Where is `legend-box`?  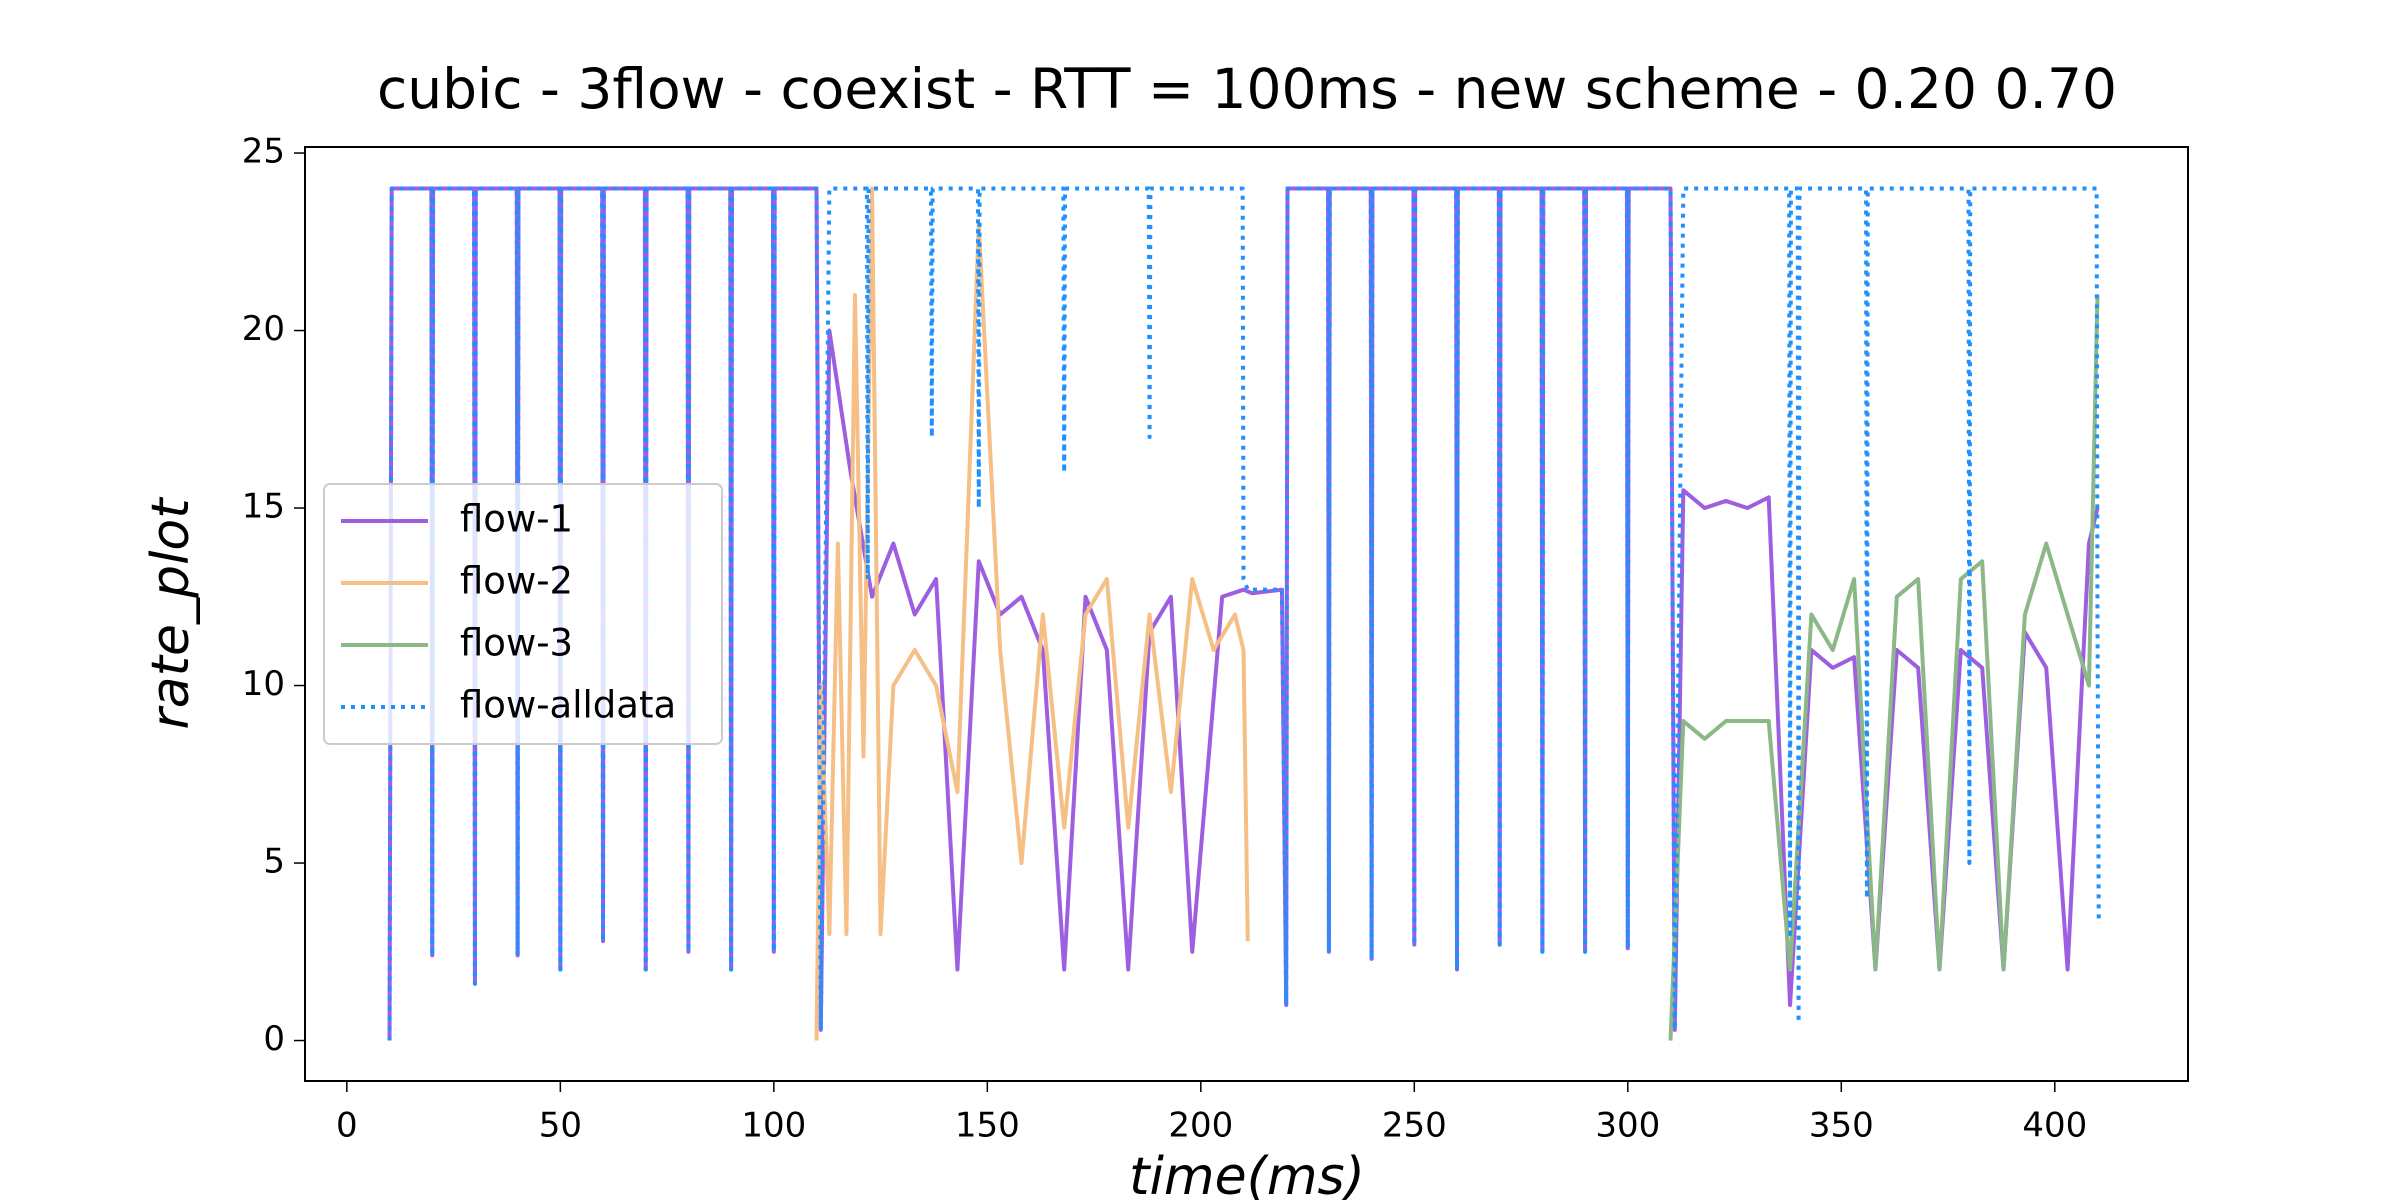 legend-box is located at coordinates (523, 614).